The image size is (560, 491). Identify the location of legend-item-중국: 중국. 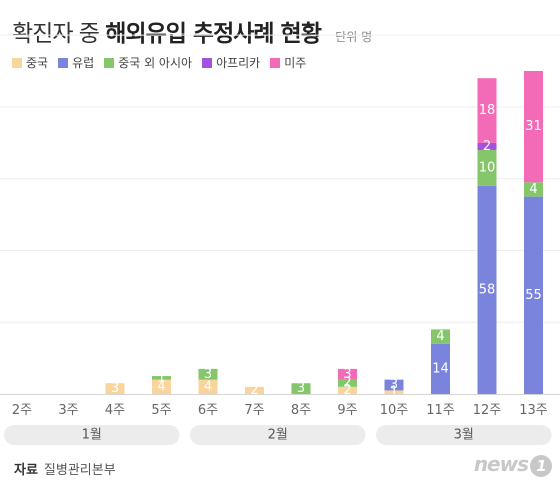
(30, 62).